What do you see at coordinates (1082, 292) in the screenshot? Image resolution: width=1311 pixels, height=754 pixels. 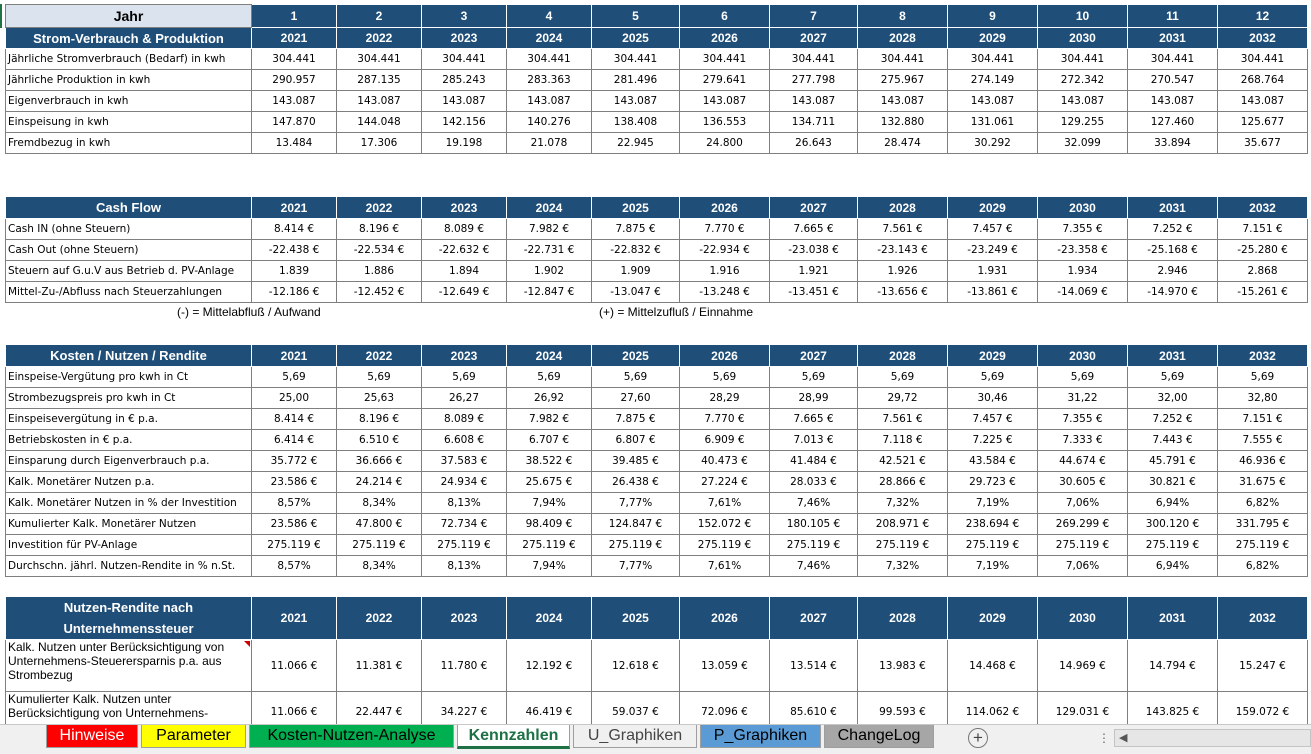 I see `value-cell: -14.069 €` at bounding box center [1082, 292].